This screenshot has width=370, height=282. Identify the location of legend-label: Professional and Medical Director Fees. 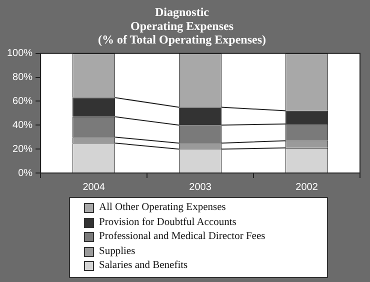
(182, 237).